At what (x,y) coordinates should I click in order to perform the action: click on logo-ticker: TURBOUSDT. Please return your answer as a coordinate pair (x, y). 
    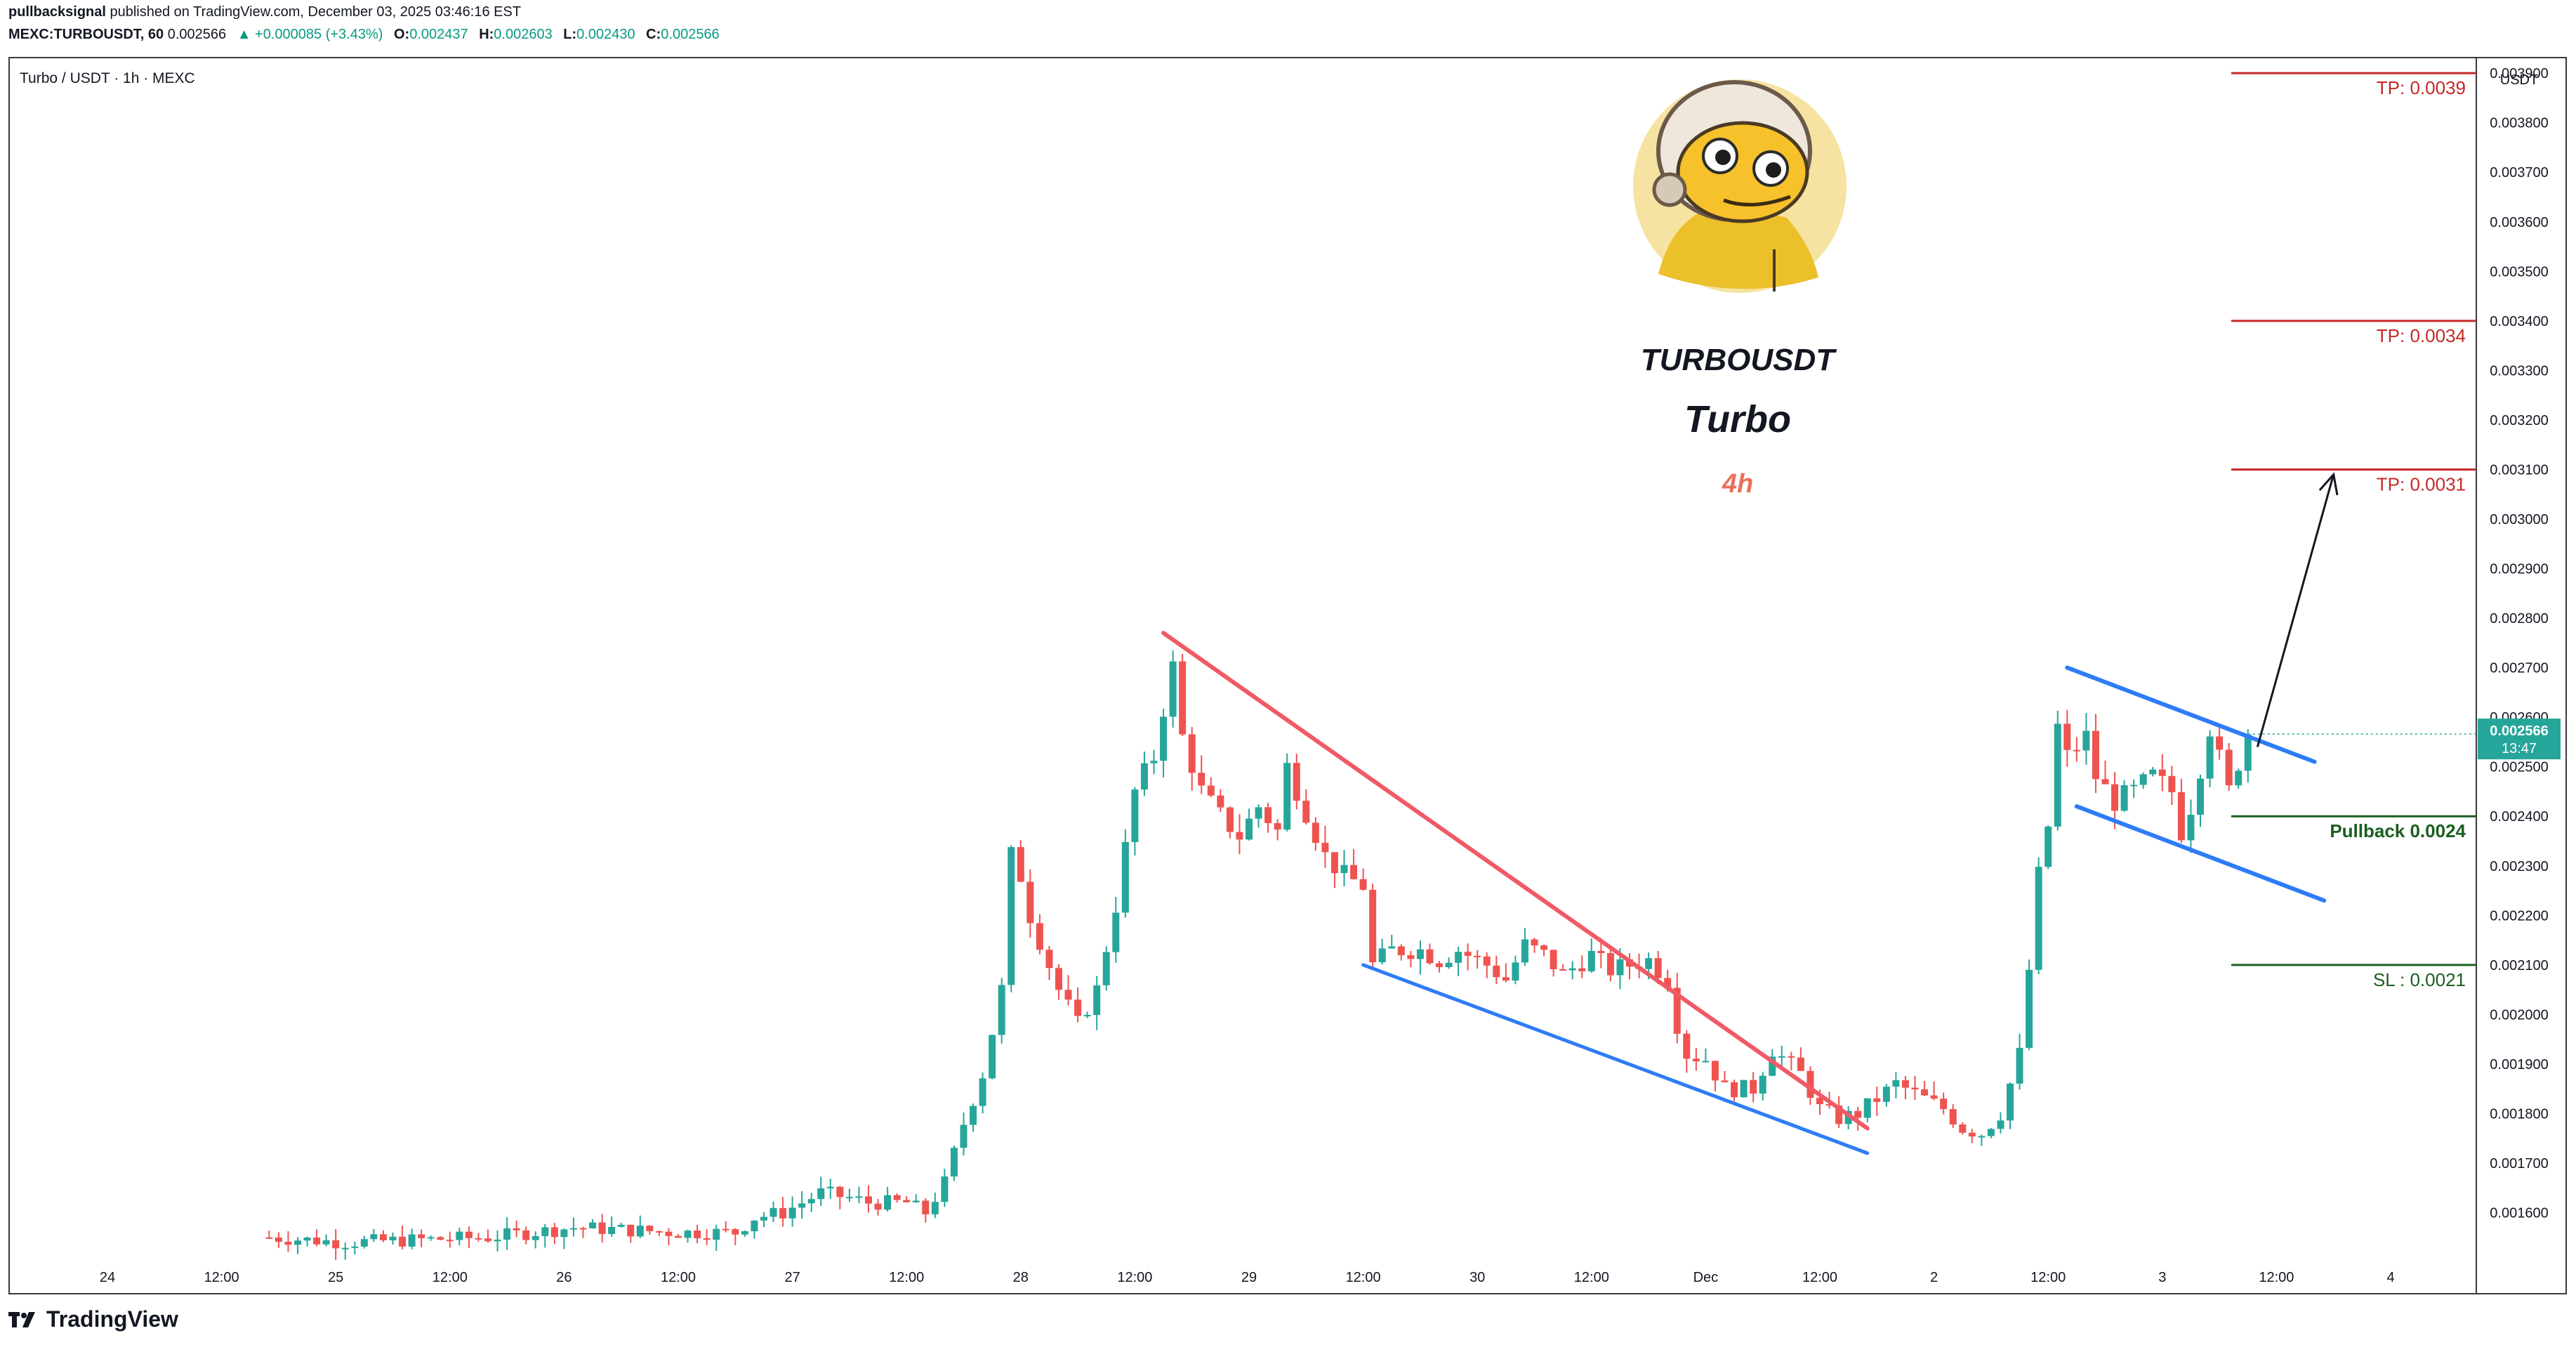
    Looking at the image, I should click on (1737, 360).